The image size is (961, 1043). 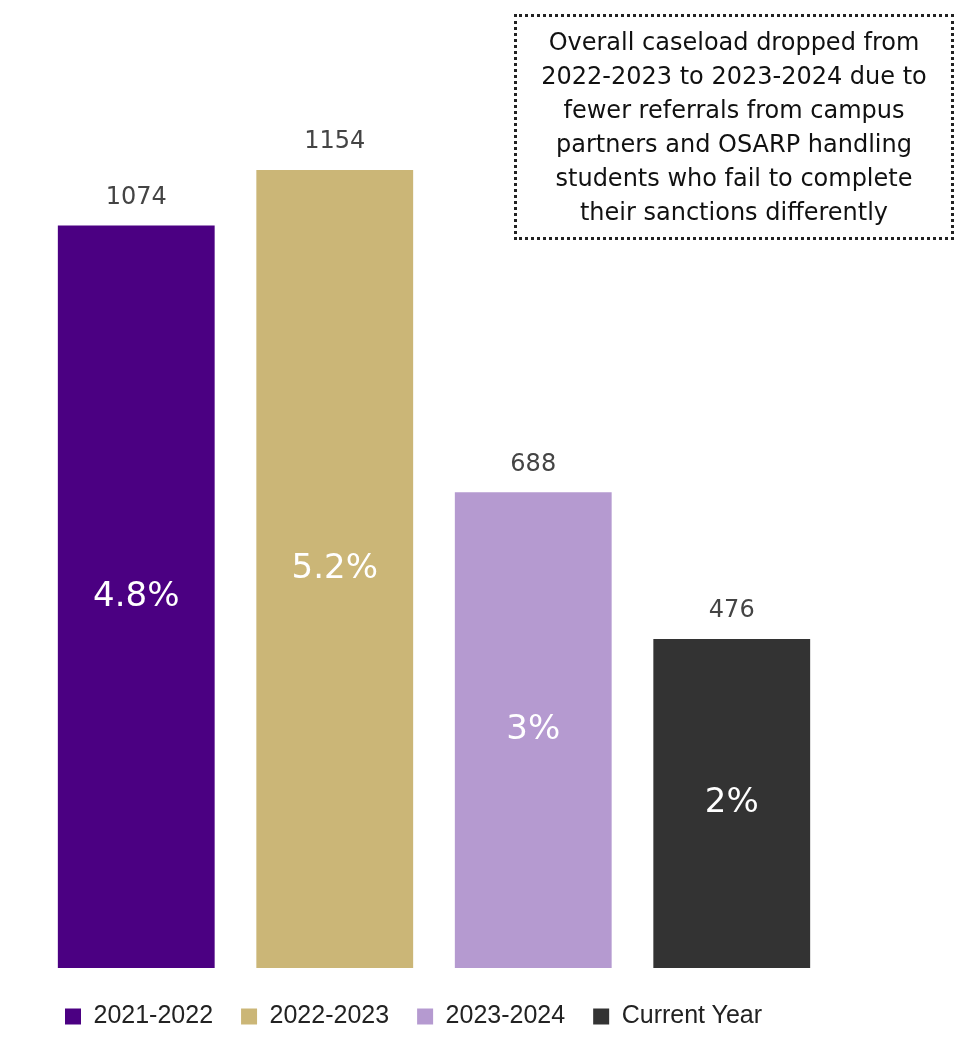 What do you see at coordinates (533, 726) in the screenshot?
I see `annotation: 3%` at bounding box center [533, 726].